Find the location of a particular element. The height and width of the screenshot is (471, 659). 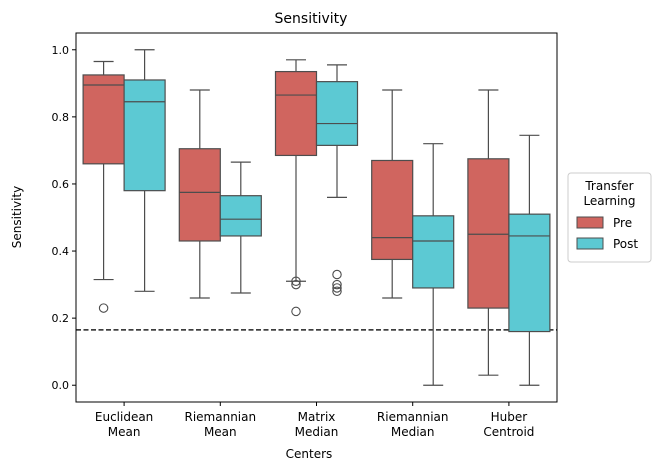

legend-swatch-post is located at coordinates (590, 243).